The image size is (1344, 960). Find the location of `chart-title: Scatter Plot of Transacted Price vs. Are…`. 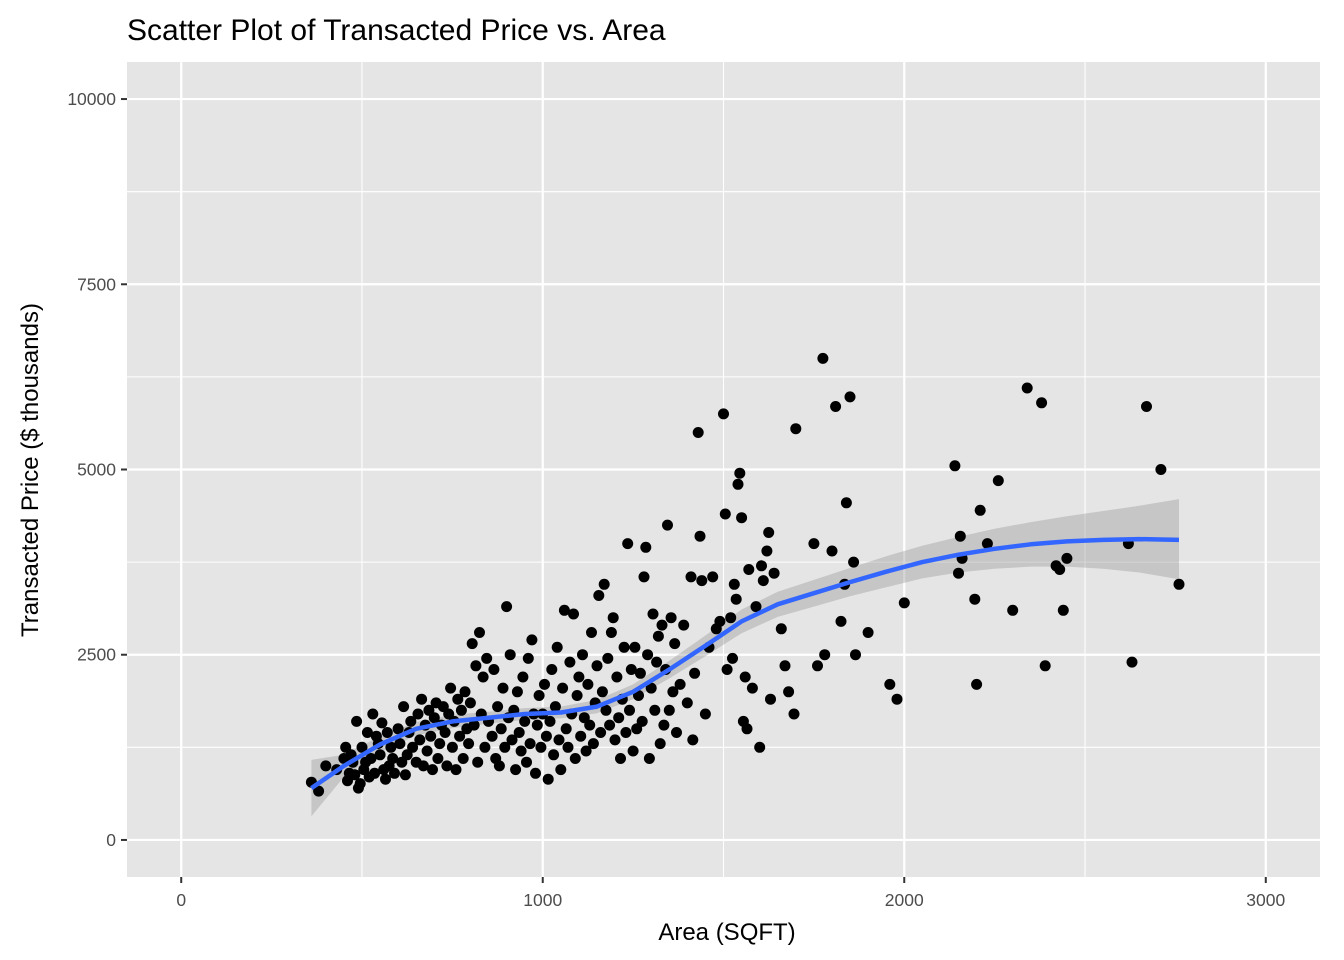

chart-title: Scatter Plot of Transacted Price vs. Are… is located at coordinates (396, 30).